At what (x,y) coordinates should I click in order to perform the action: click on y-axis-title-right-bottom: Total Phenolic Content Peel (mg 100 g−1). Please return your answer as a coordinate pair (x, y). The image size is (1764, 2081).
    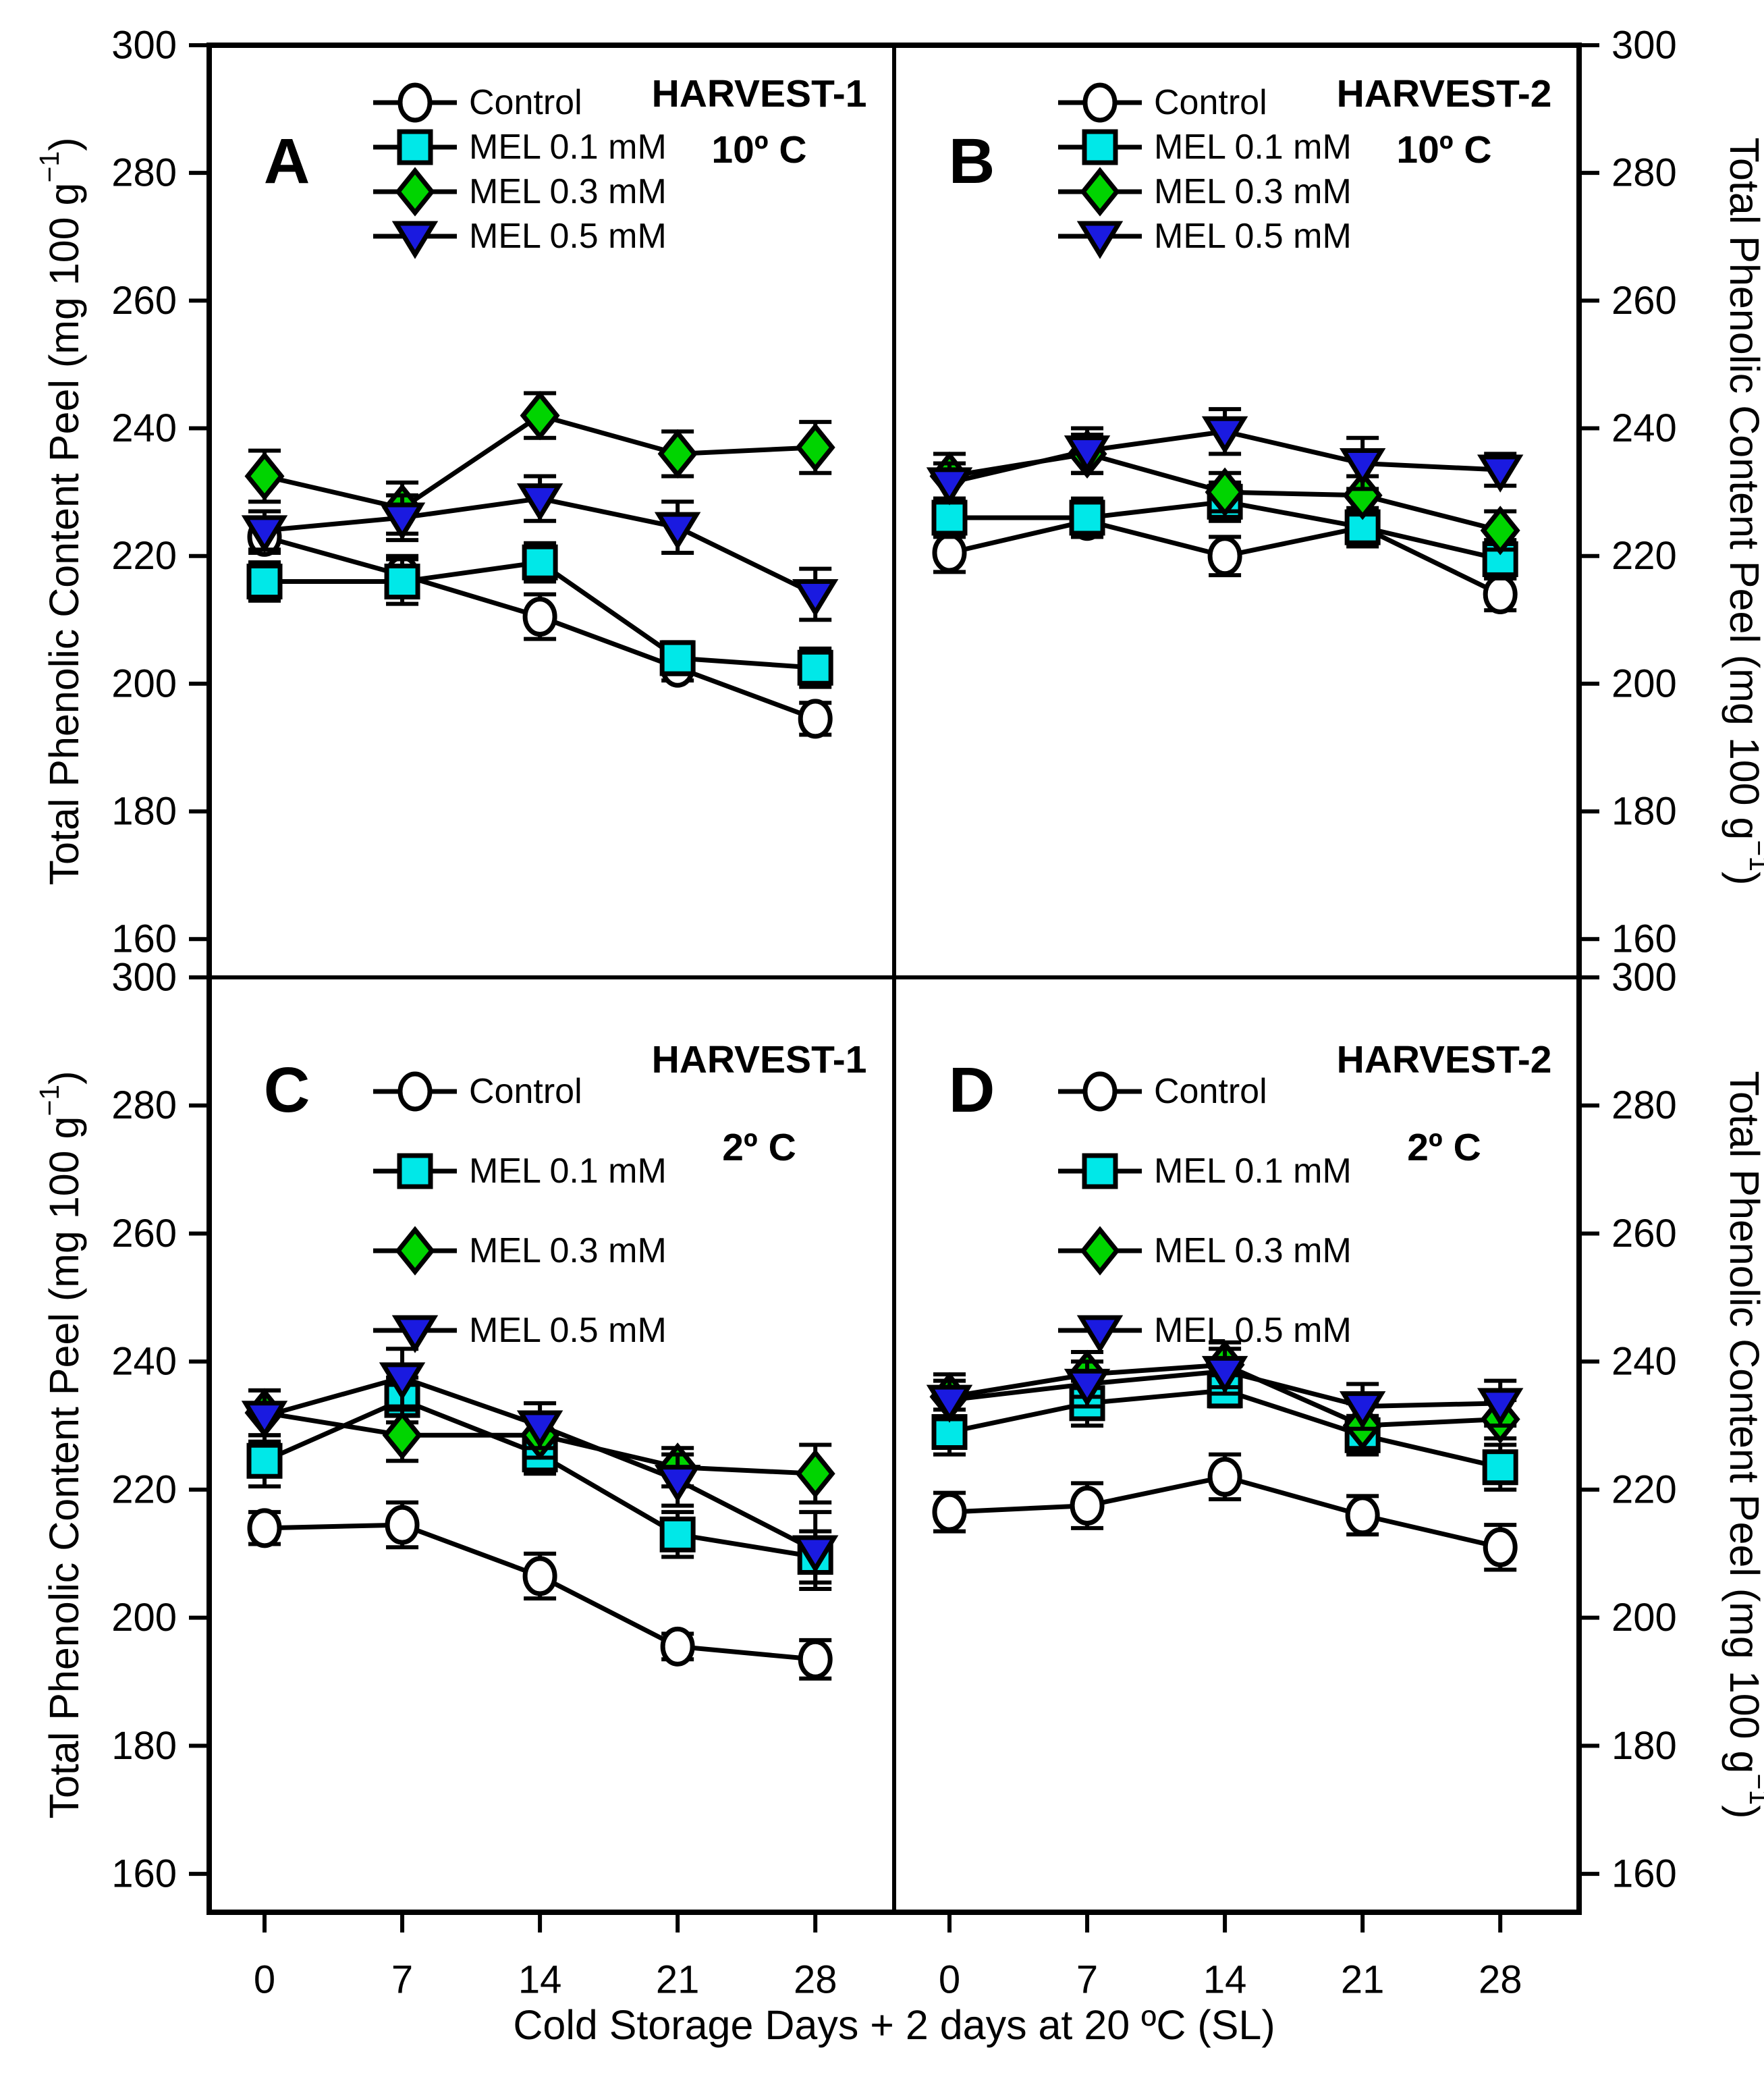
    Looking at the image, I should click on (1742, 1444).